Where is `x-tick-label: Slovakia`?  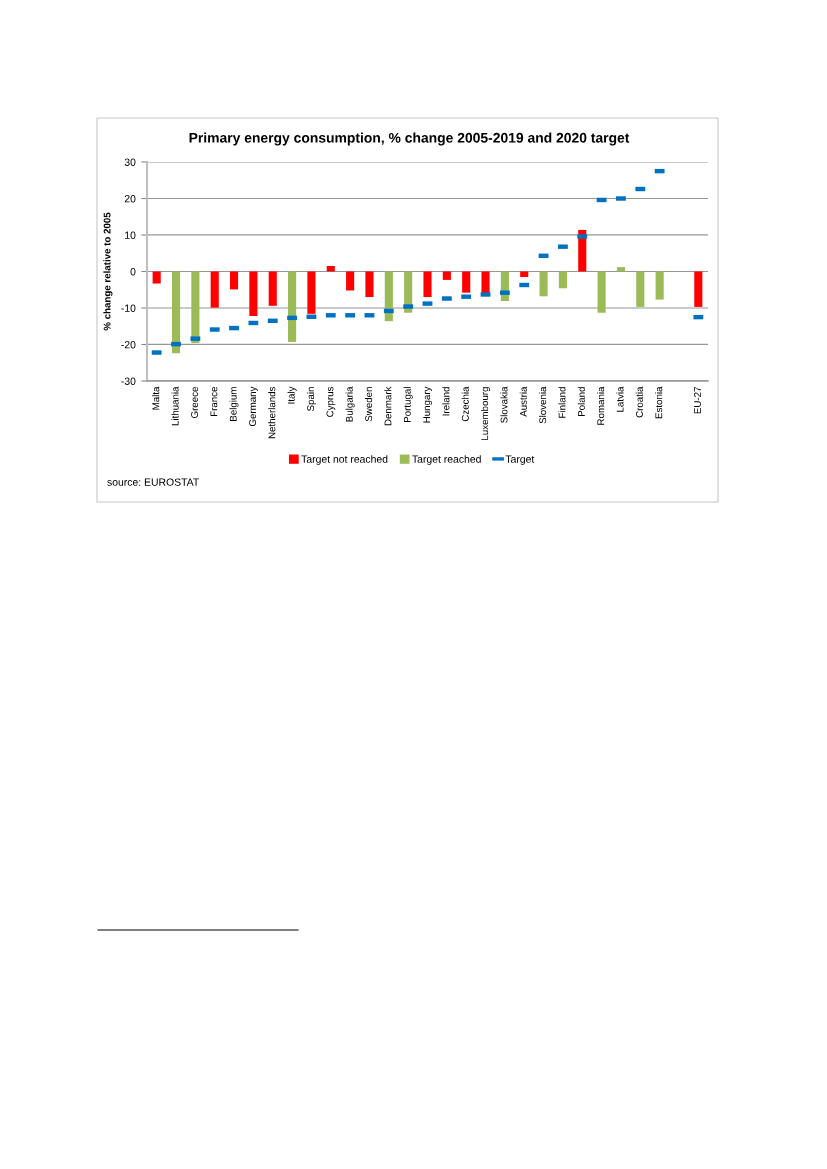 x-tick-label: Slovakia is located at coordinates (504, 404).